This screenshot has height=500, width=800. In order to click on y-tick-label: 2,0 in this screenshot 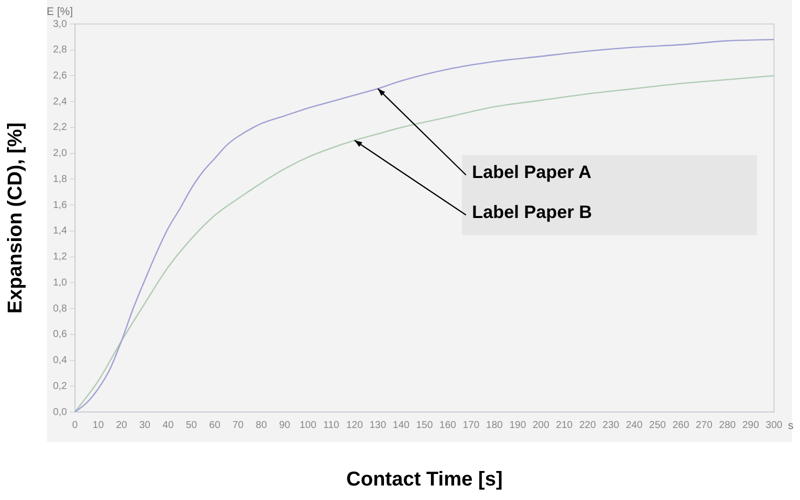, I will do `click(60, 154)`.